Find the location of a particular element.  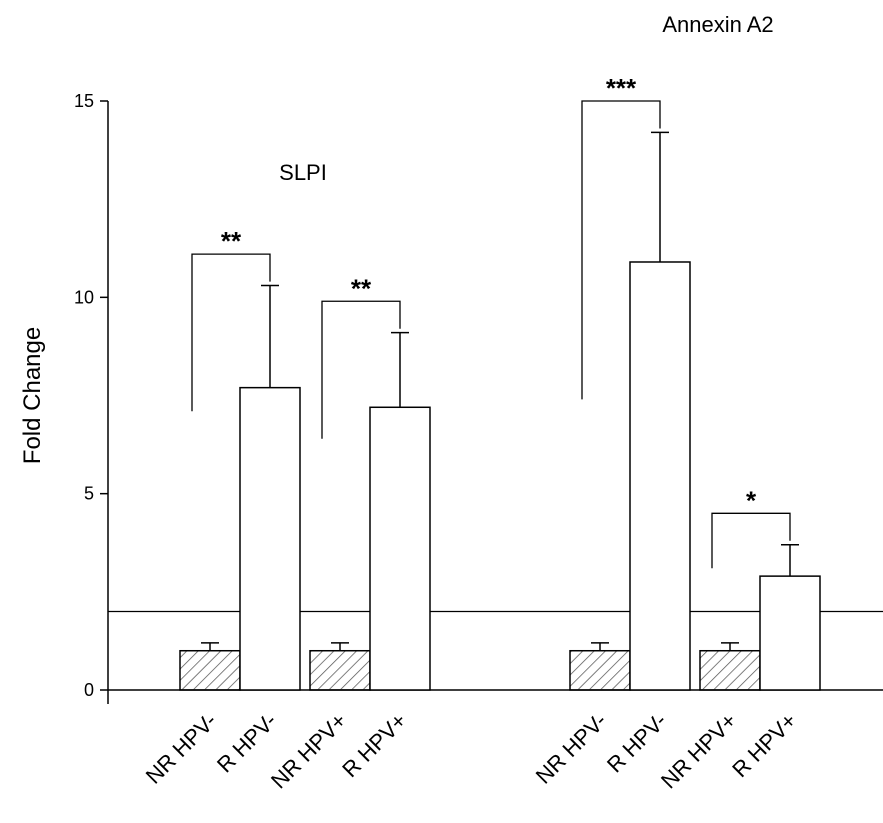

y-tick-label: 15 is located at coordinates (84, 101).